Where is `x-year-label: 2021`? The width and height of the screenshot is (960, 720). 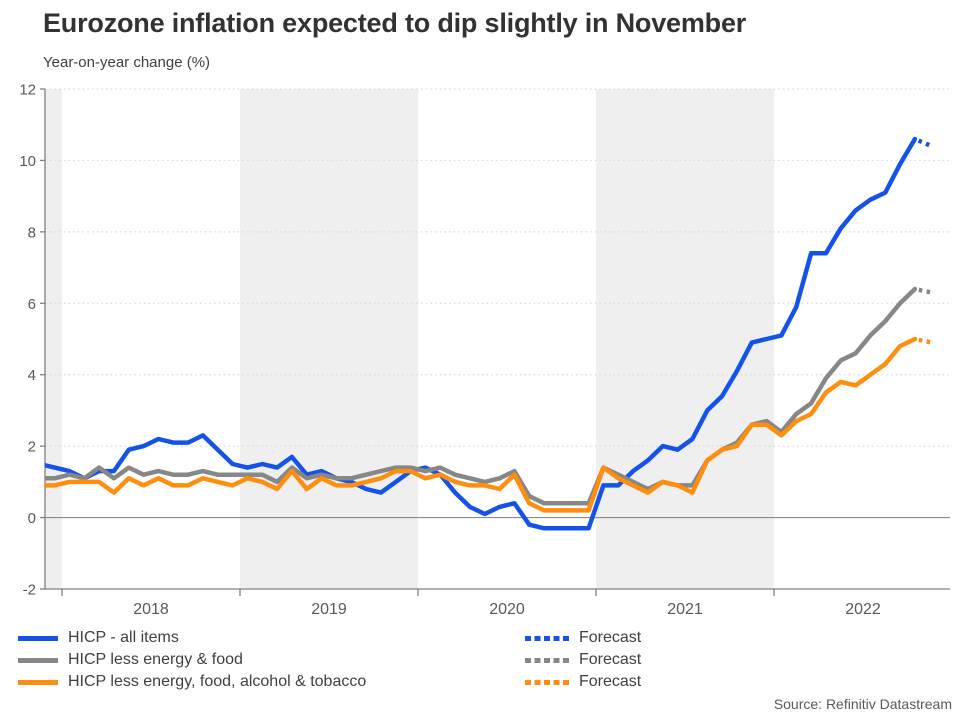
x-year-label: 2021 is located at coordinates (685, 609).